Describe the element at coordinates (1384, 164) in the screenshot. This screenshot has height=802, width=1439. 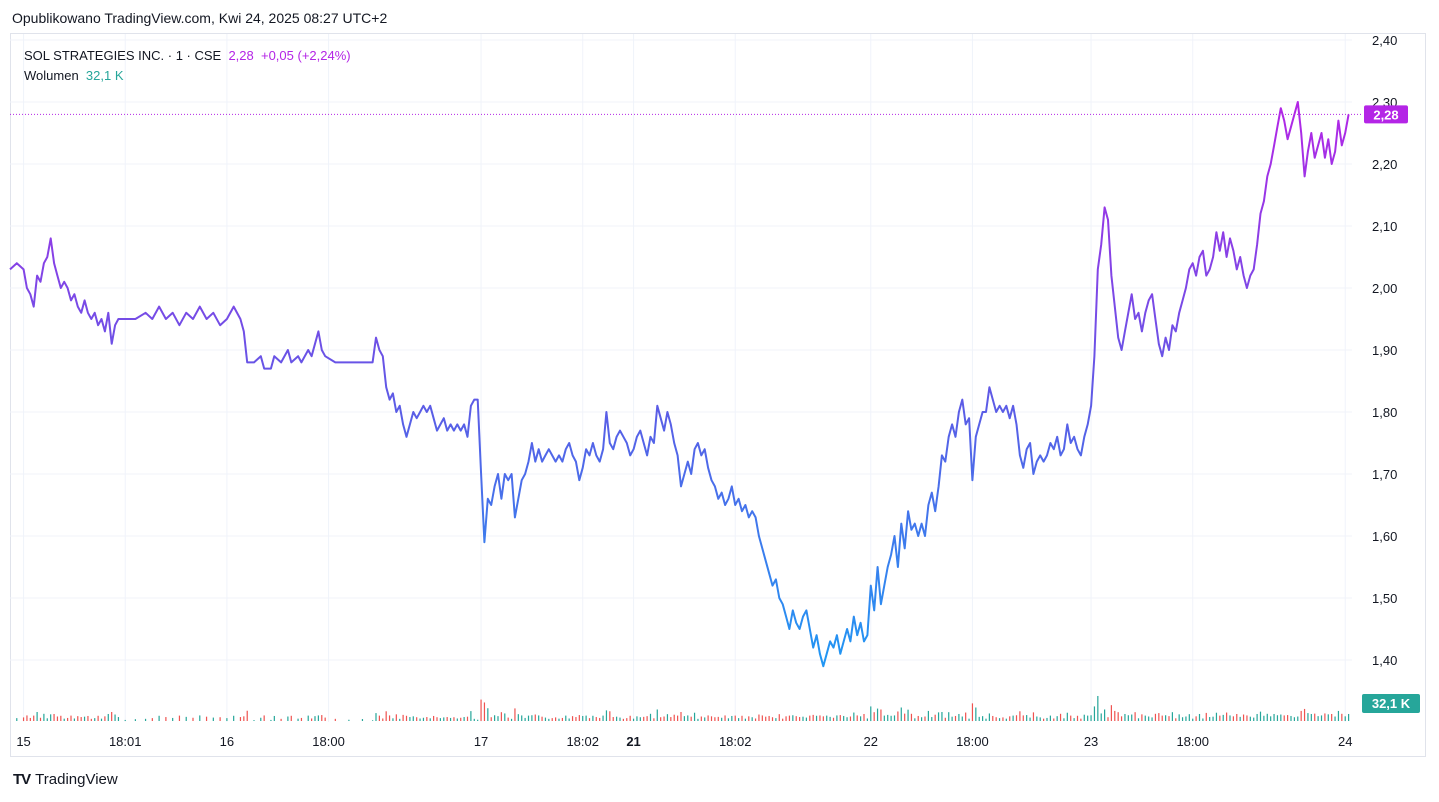
I see `y-tick-label: 2,20` at that location.